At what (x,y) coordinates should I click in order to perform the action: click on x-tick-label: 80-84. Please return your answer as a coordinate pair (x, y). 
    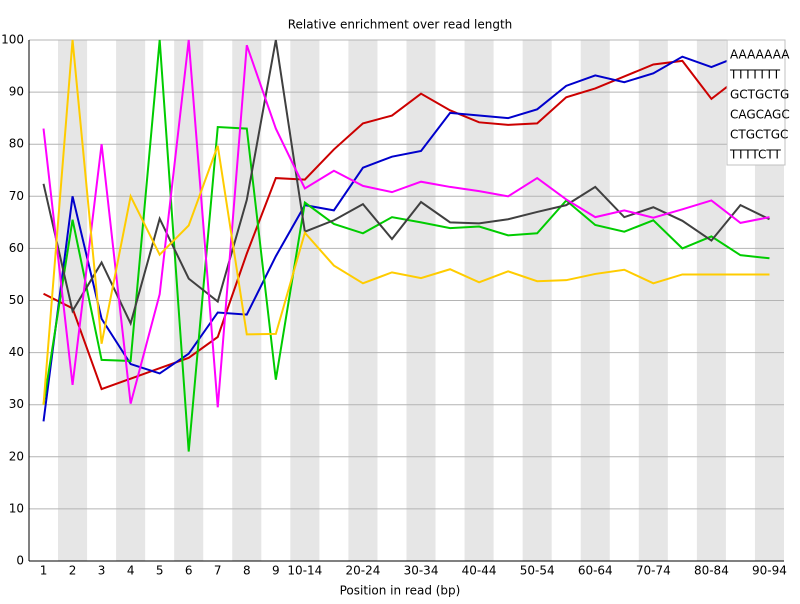
    Looking at the image, I should click on (711, 571).